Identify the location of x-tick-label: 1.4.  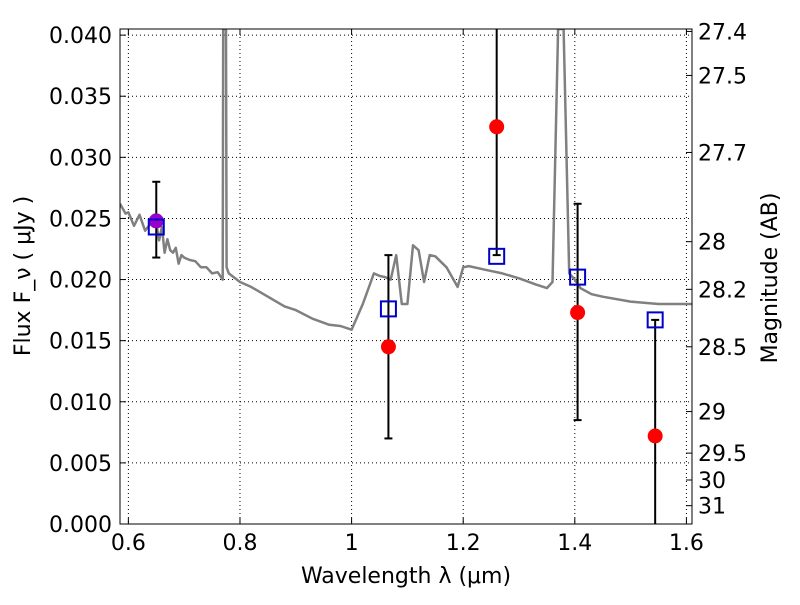
(574, 543).